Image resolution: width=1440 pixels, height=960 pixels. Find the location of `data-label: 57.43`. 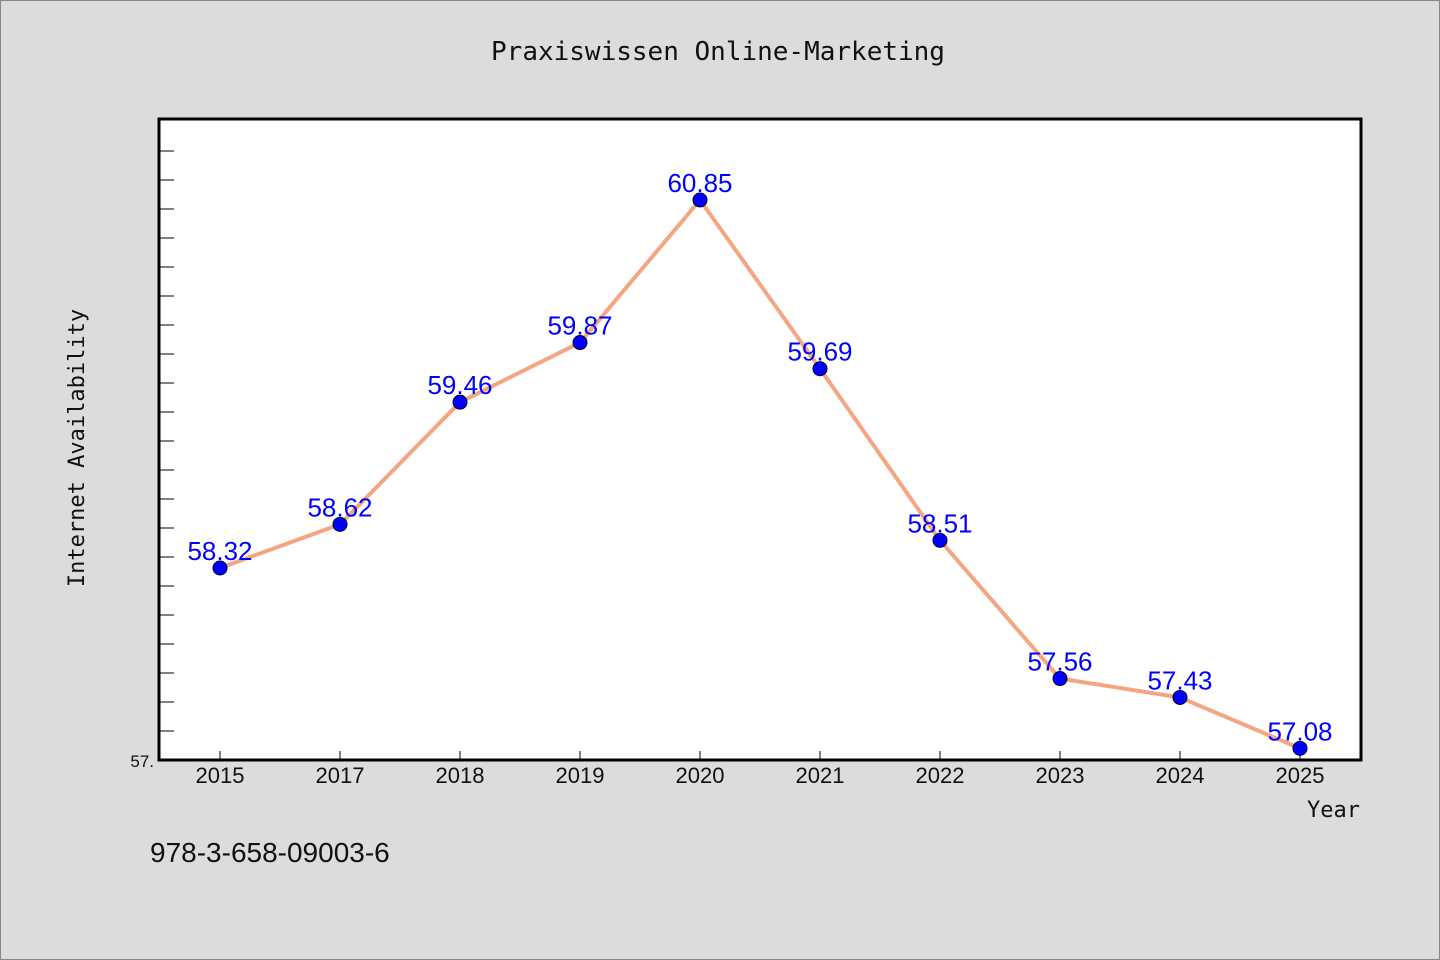

data-label: 57.43 is located at coordinates (1179, 680).